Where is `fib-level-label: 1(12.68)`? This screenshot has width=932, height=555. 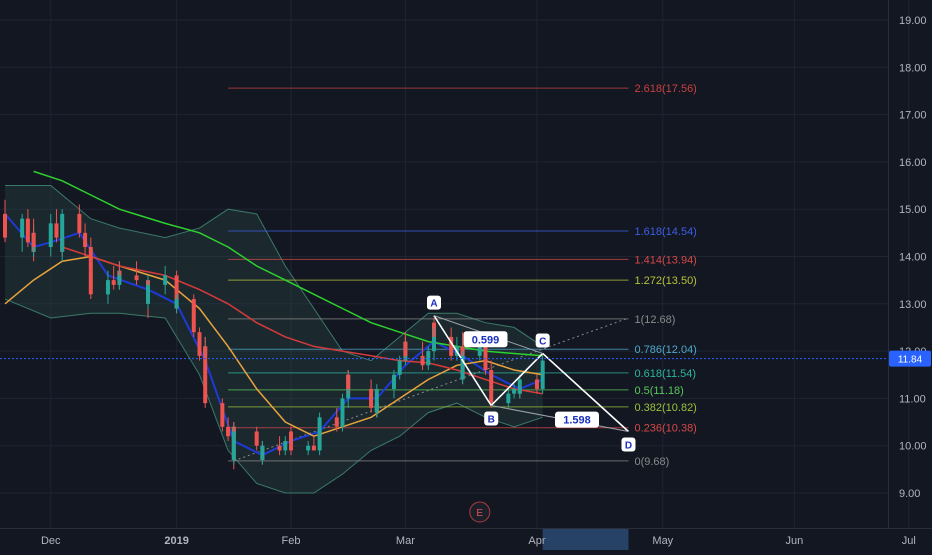
fib-level-label: 1(12.68) is located at coordinates (654, 320).